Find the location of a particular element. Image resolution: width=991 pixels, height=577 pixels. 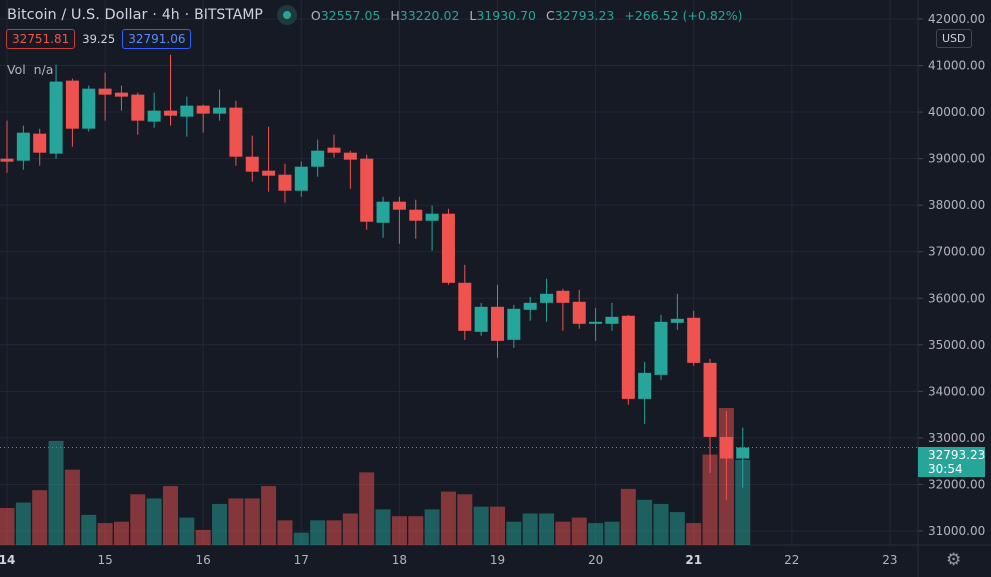

x-tick-label: 16 is located at coordinates (203, 560).